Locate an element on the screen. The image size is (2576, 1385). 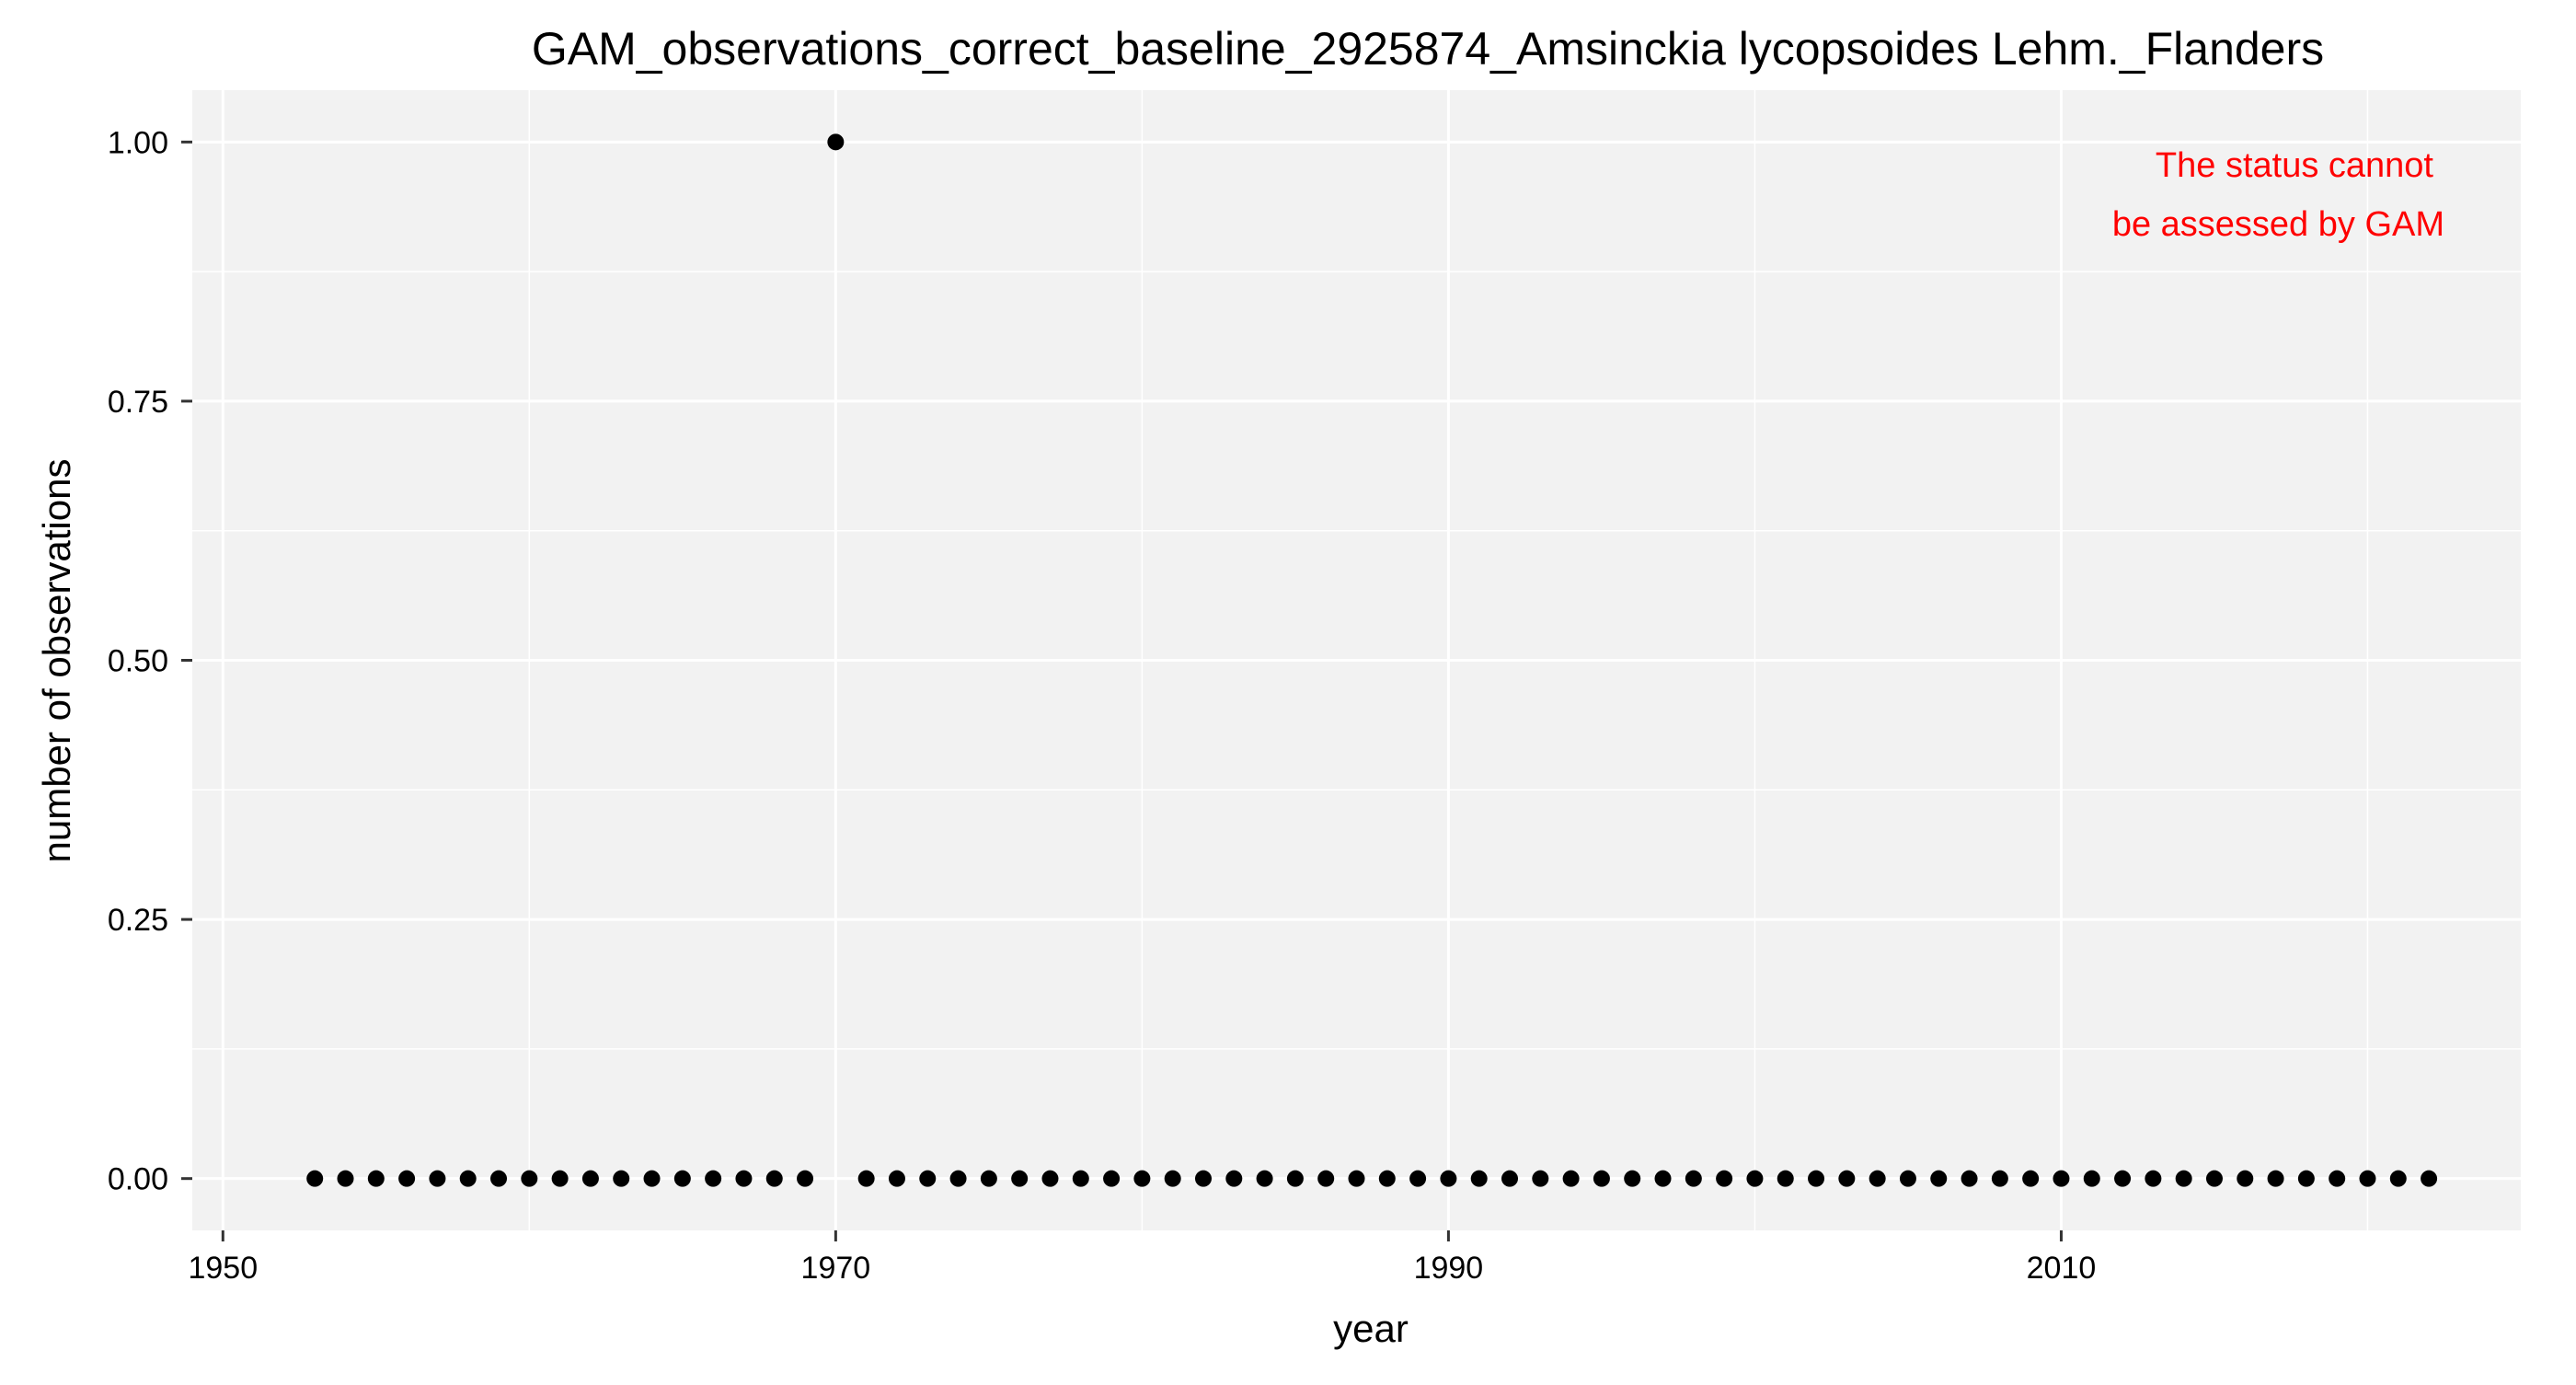
x-axis: 1950 1970 1990 2010 is located at coordinates (1142, 1258).